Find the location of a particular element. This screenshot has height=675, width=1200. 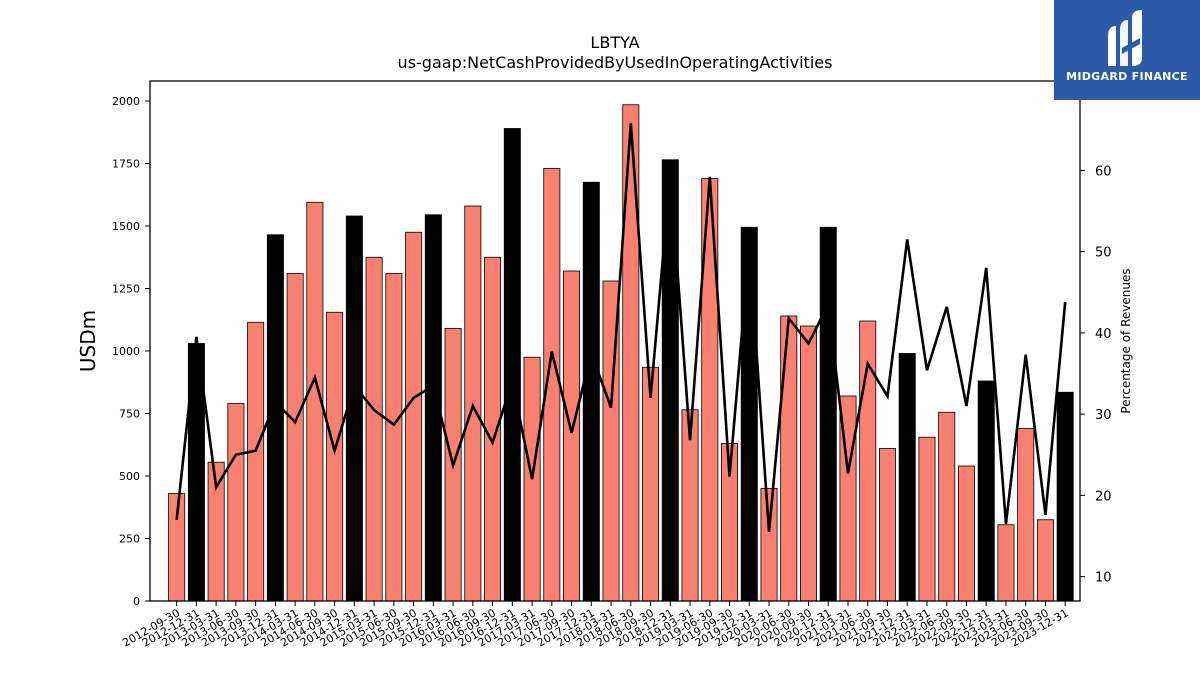

midgard-logo-icon is located at coordinates (1125, 38).